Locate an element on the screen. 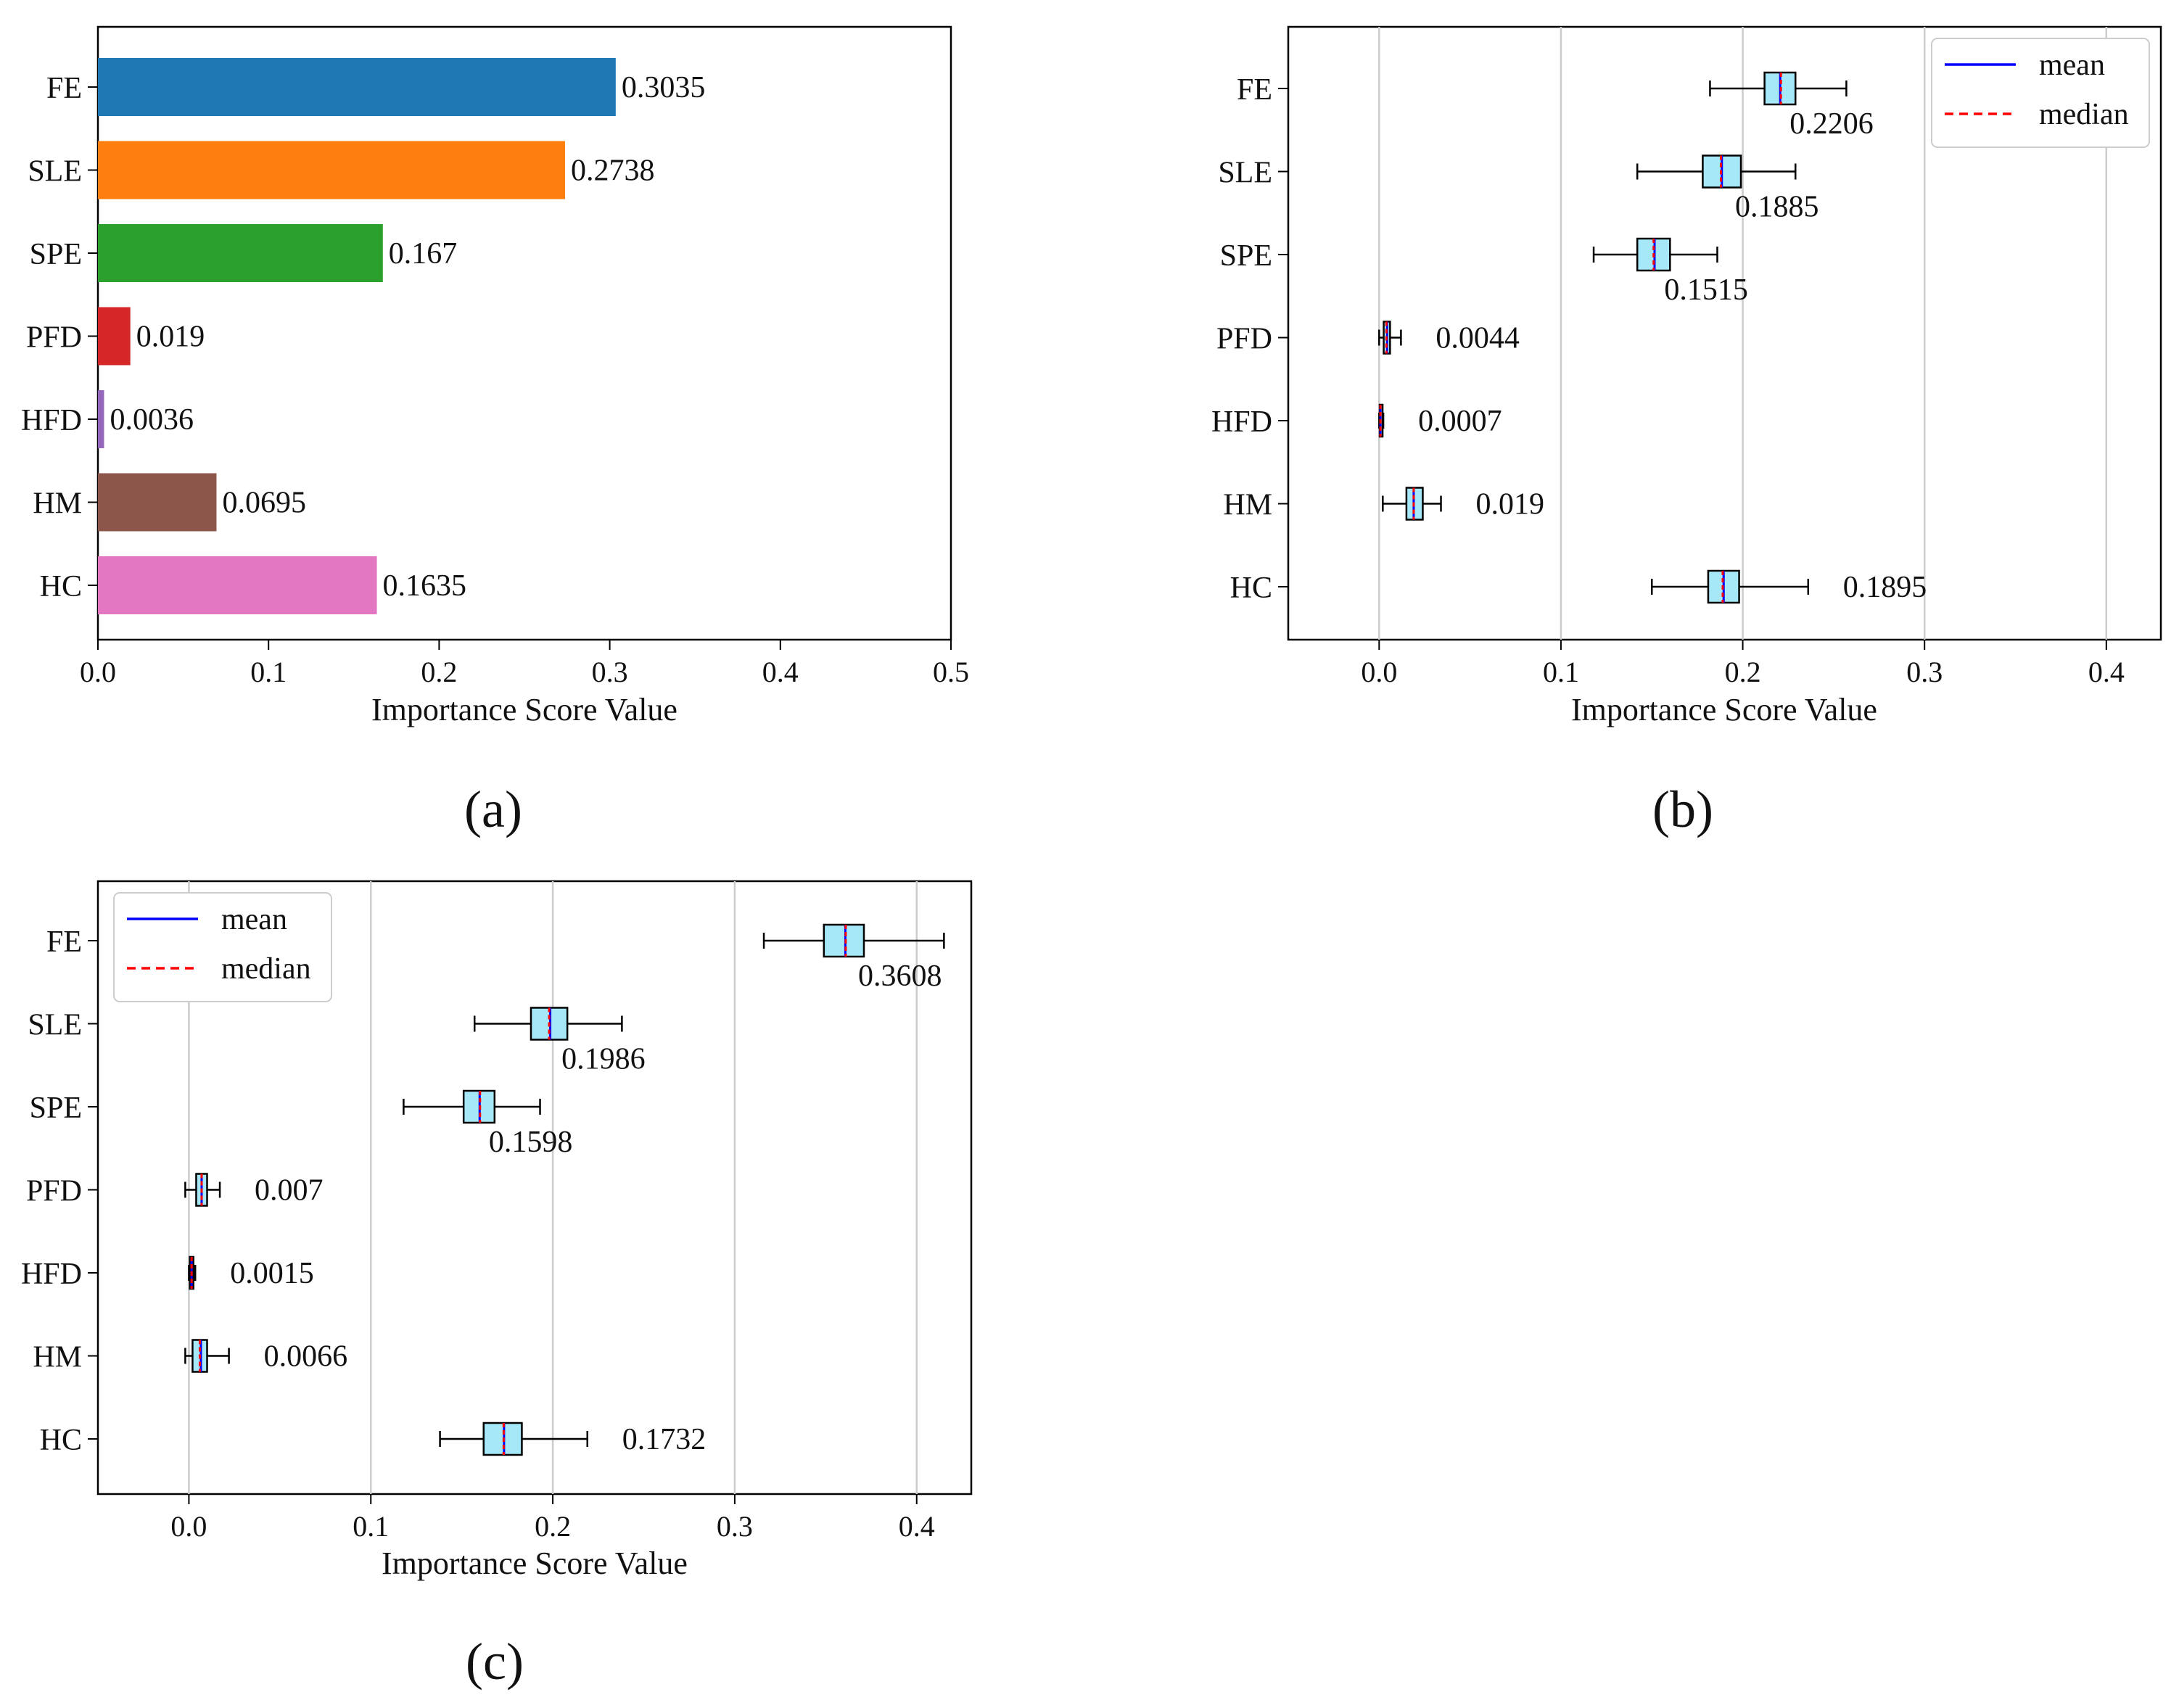 The width and height of the screenshot is (2179, 1708). panel-b-value-label-1: 0.1885 is located at coordinates (1777, 207).